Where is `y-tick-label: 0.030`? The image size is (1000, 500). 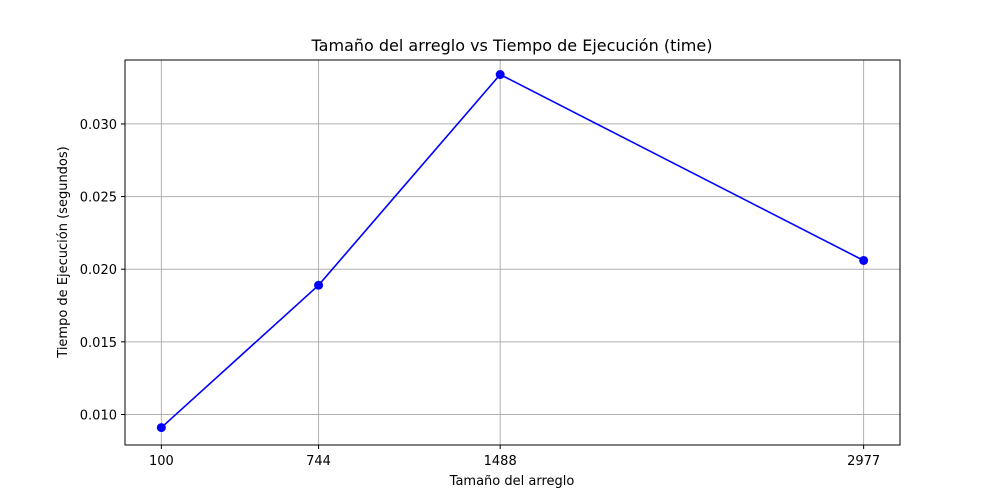 y-tick-label: 0.030 is located at coordinates (98, 125).